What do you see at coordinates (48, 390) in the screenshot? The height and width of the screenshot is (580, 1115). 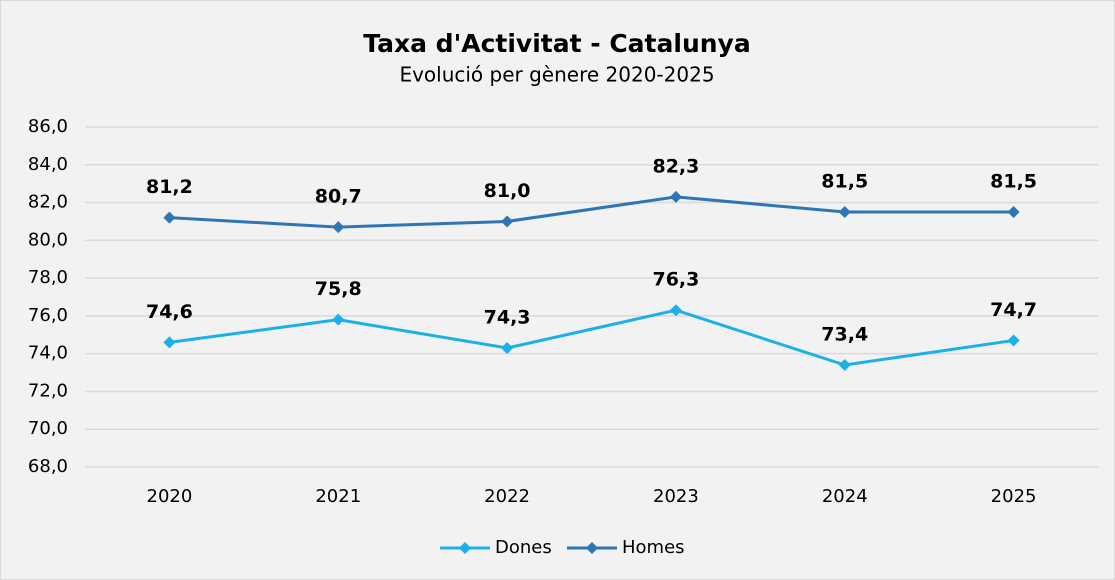 I see `y-tick-label: 72,0` at bounding box center [48, 390].